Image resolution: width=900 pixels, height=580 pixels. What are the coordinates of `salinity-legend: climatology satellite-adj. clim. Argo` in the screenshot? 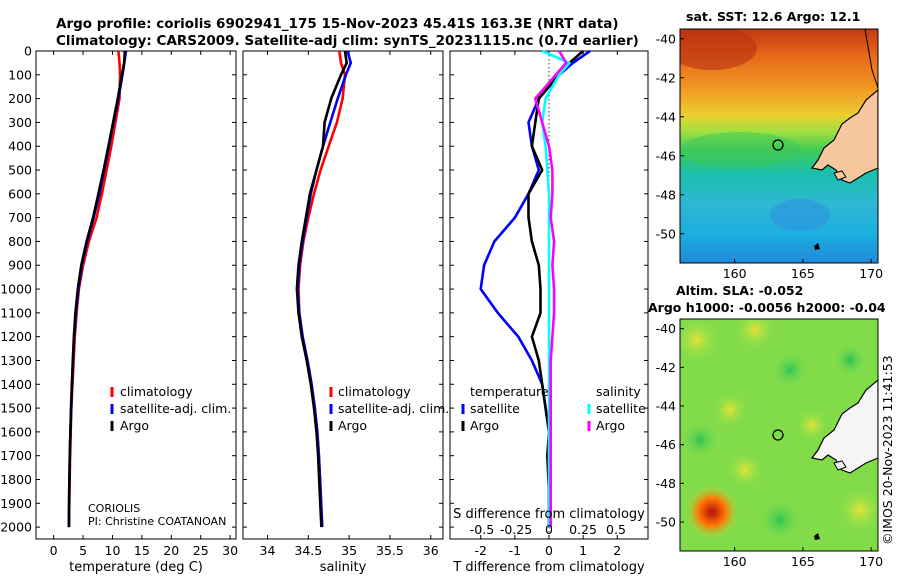 It's located at (389, 408).